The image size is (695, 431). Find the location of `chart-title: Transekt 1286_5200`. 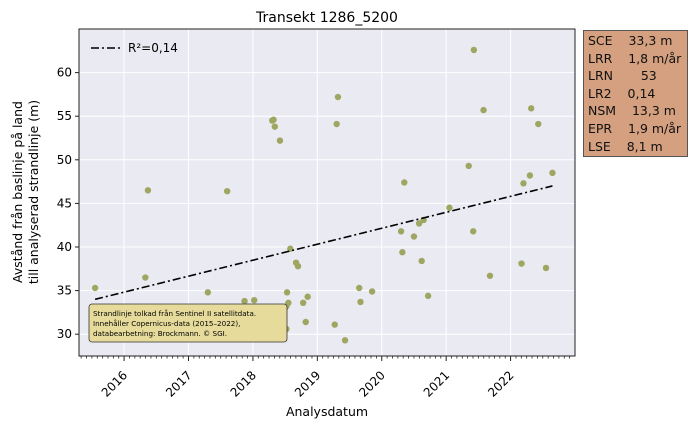

chart-title: Transekt 1286_5200 is located at coordinates (326, 18).